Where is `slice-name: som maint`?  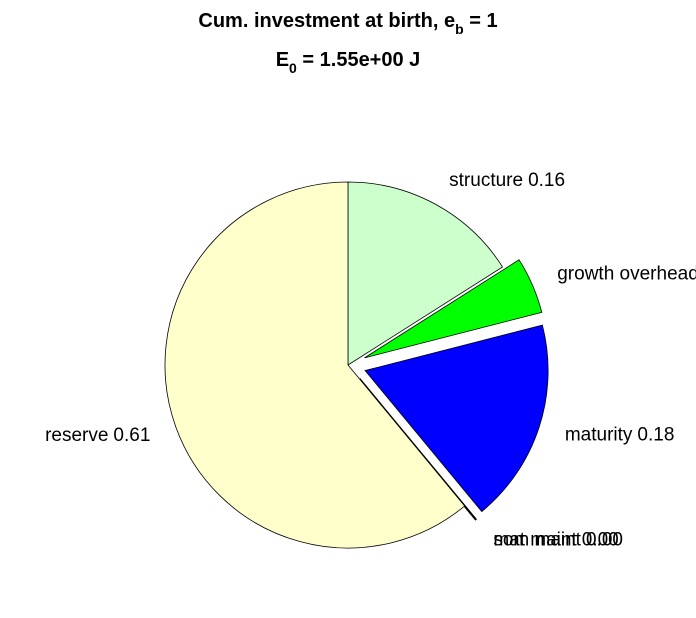
slice-name: som maint is located at coordinates (537, 540).